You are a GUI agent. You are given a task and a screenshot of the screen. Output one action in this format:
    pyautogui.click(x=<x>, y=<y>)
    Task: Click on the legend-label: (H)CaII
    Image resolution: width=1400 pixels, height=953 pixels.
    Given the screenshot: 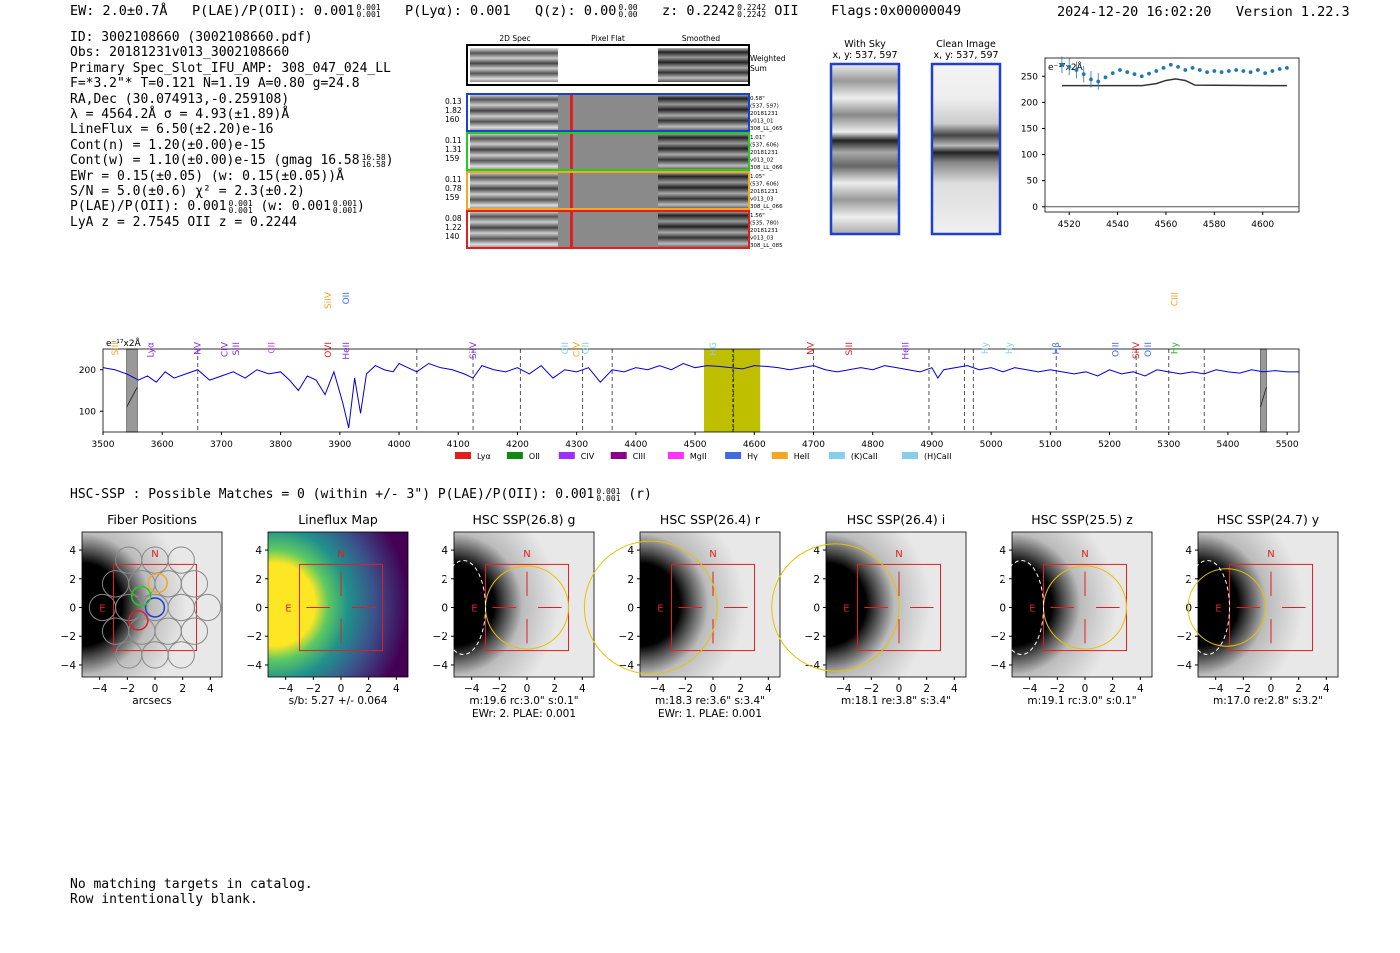 What is the action you would take?
    pyautogui.click(x=937, y=456)
    